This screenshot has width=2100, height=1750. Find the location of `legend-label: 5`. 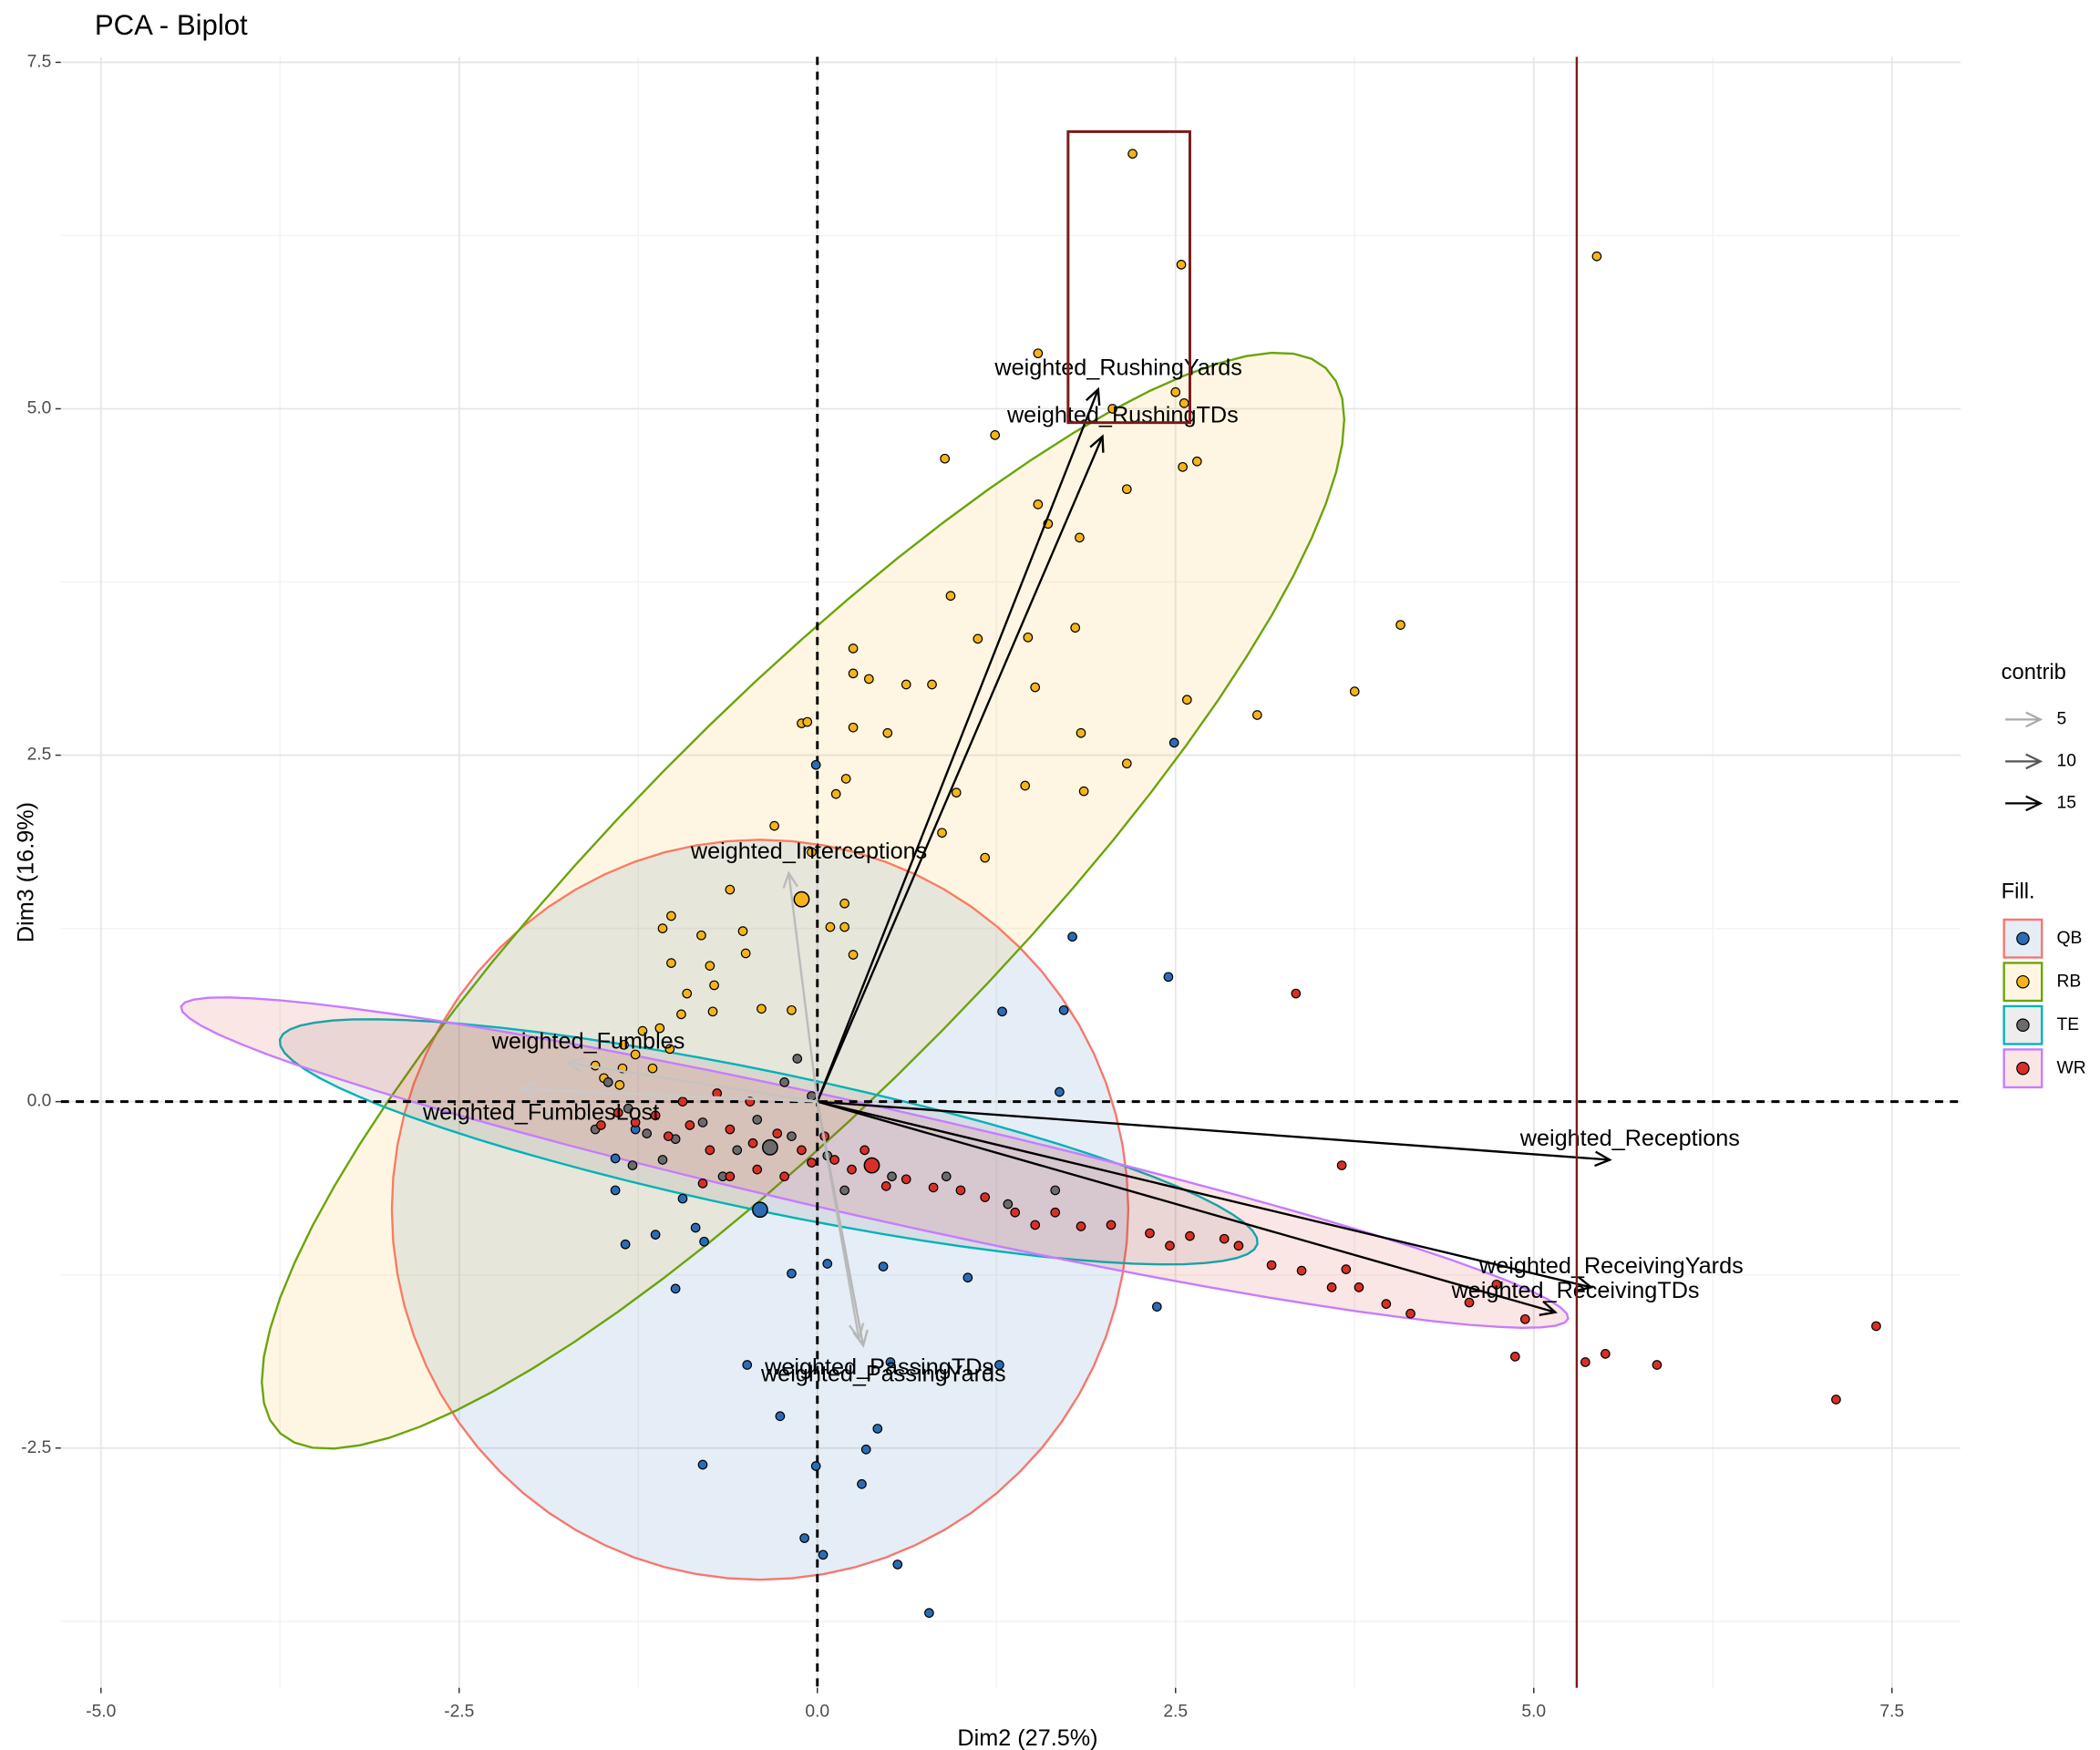

legend-label: 5 is located at coordinates (2062, 719).